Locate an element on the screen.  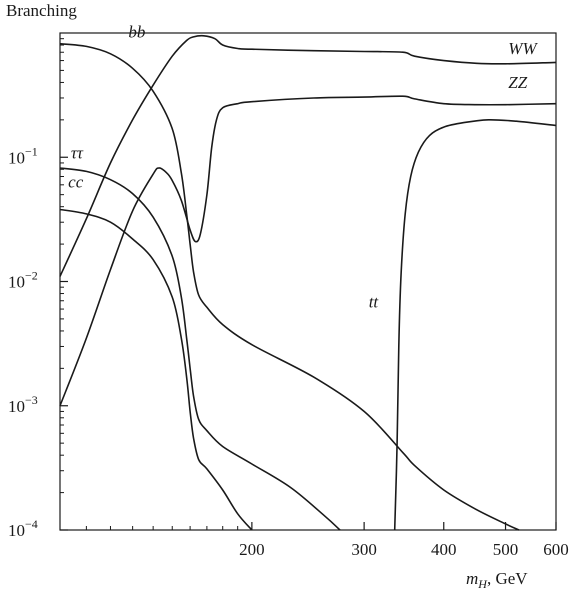
x-tick-label: 600 is located at coordinates (556, 549).